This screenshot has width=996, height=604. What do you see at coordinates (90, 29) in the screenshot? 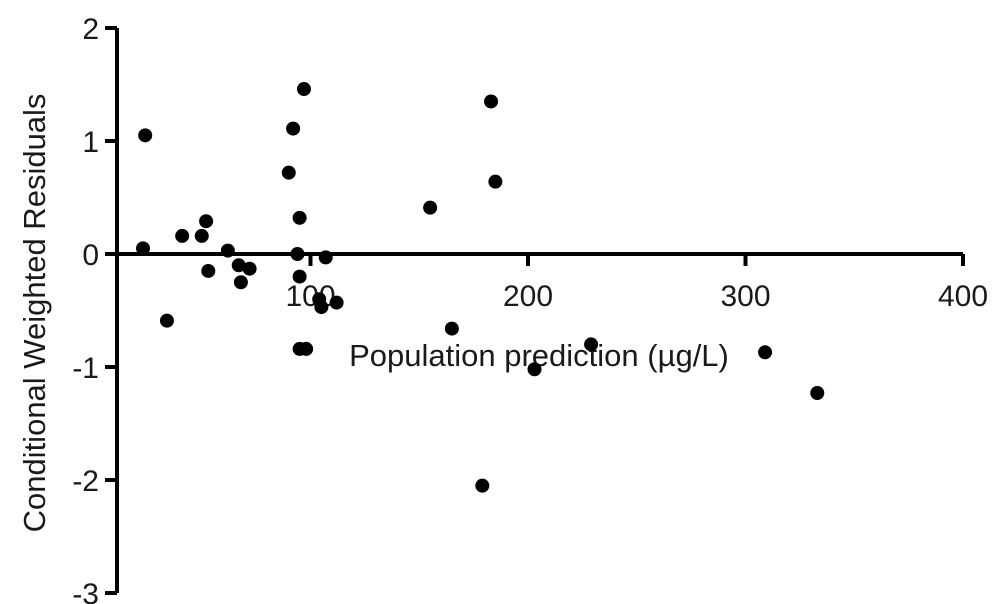
I see `y-tick-label: 2` at bounding box center [90, 29].